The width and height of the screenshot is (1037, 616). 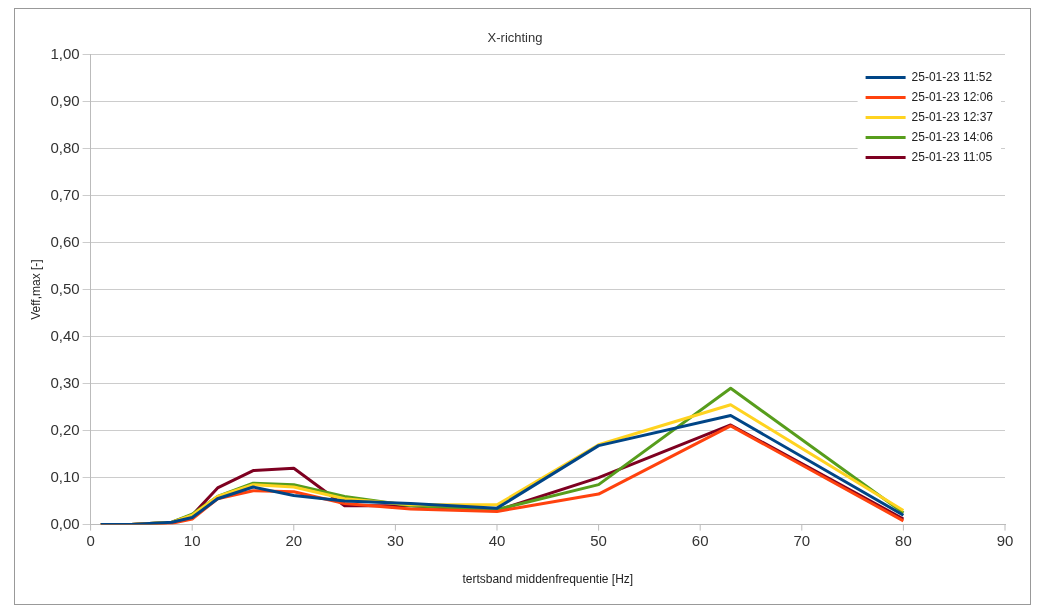 I want to click on x-tick-label: 80, so click(x=903, y=541).